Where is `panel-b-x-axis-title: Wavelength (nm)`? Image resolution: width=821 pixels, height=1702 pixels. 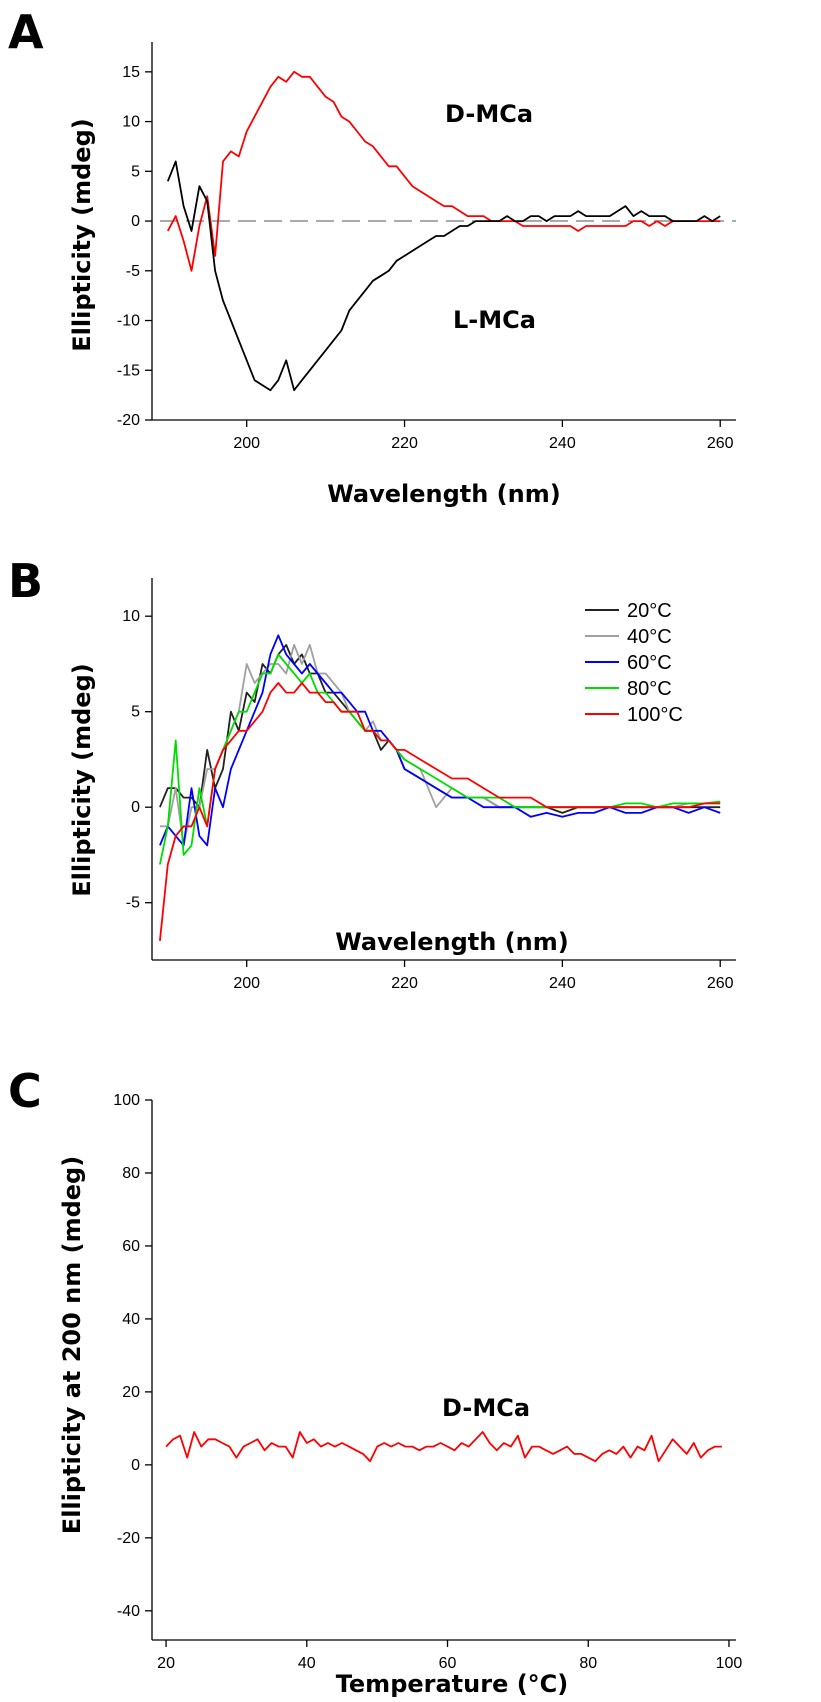 panel-b-x-axis-title: Wavelength (nm) is located at coordinates (451, 942).